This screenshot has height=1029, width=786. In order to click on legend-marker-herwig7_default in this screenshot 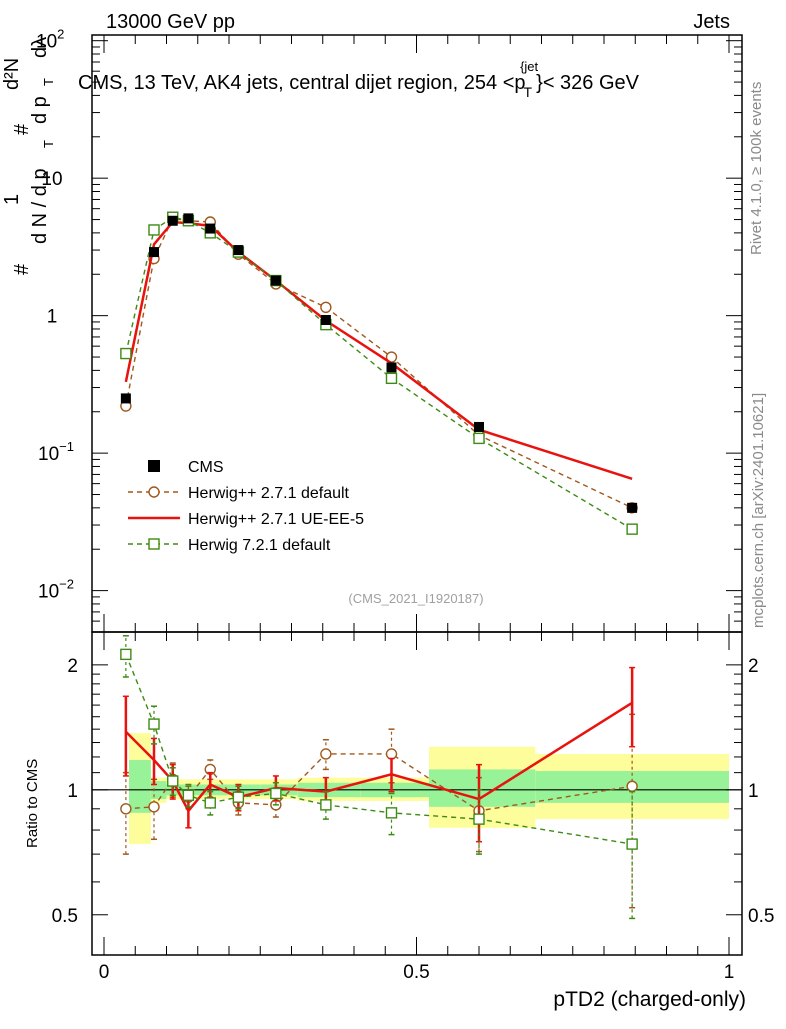, I will do `click(154, 544)`.